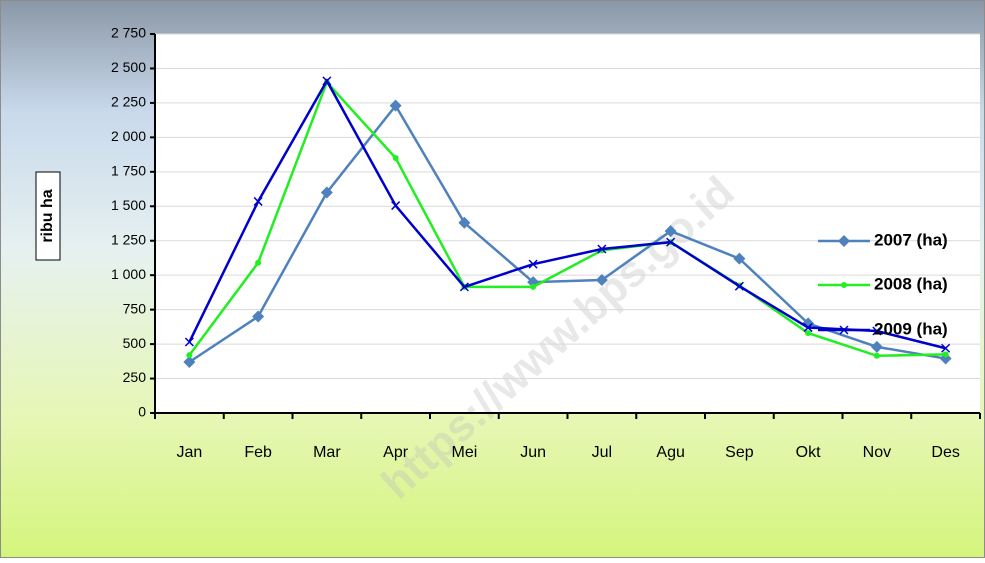 The height and width of the screenshot is (563, 985). I want to click on x-tick-label: Feb, so click(258, 452).